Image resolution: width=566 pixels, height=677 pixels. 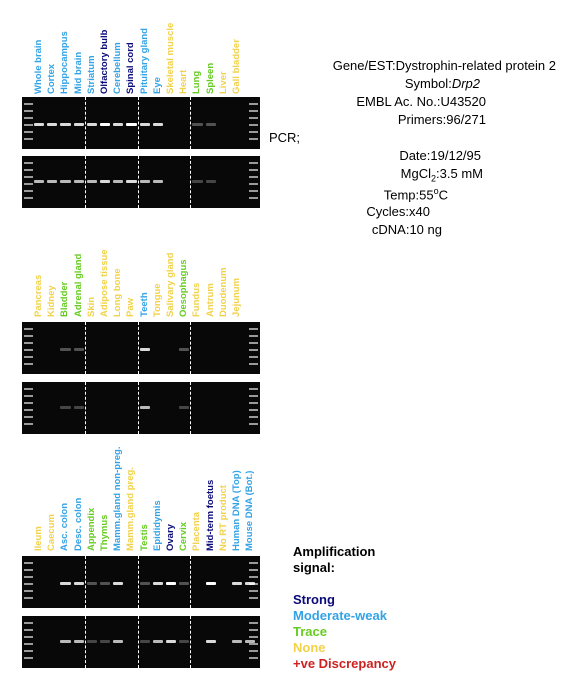 I want to click on lane-label: Mid brain, so click(x=78, y=72).